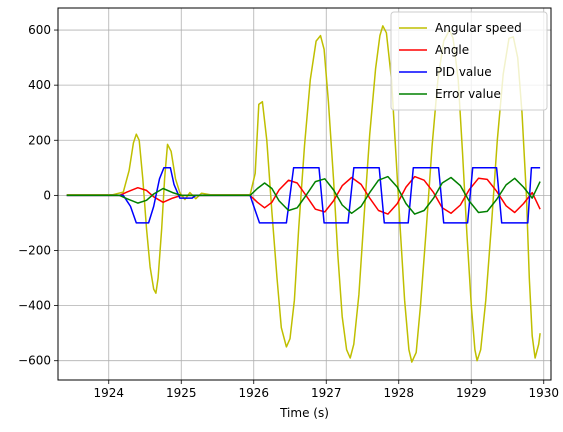 The height and width of the screenshot is (432, 563). What do you see at coordinates (181, 393) in the screenshot?
I see `x-tick-label: 1925` at bounding box center [181, 393].